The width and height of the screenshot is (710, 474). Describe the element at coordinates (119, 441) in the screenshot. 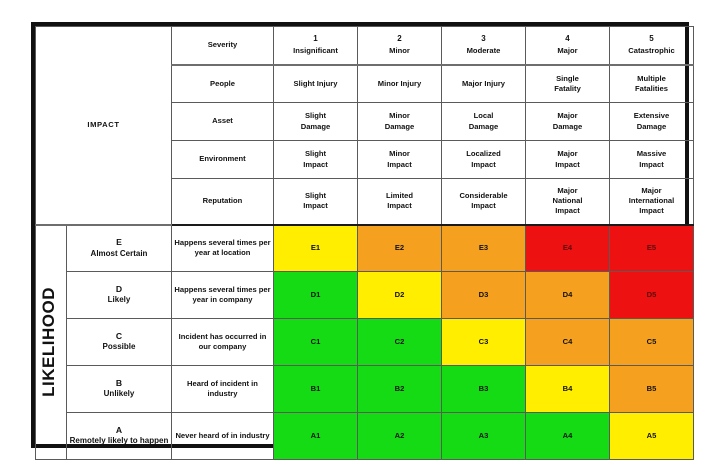

I see `likelihood-word: Remotely likely to happen` at that location.